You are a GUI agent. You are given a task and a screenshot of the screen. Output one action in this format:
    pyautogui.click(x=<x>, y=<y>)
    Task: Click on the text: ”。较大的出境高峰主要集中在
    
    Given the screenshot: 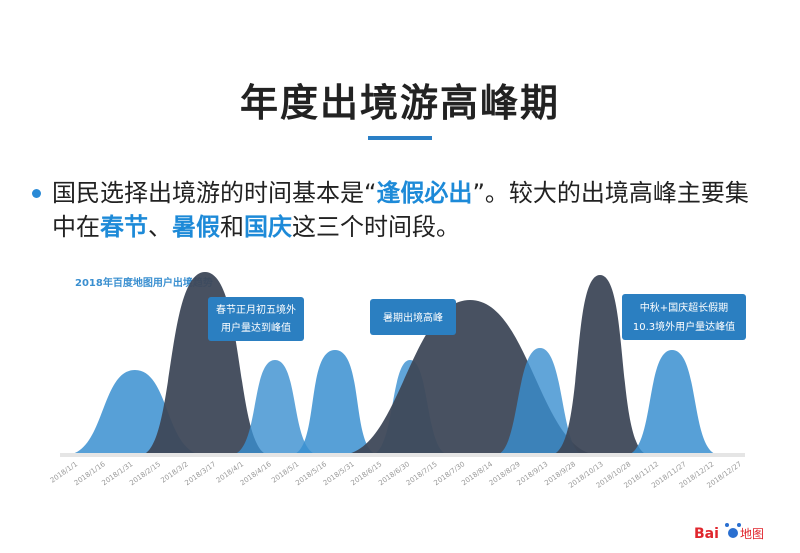 What is the action you would take?
    pyautogui.click(x=400, y=210)
    